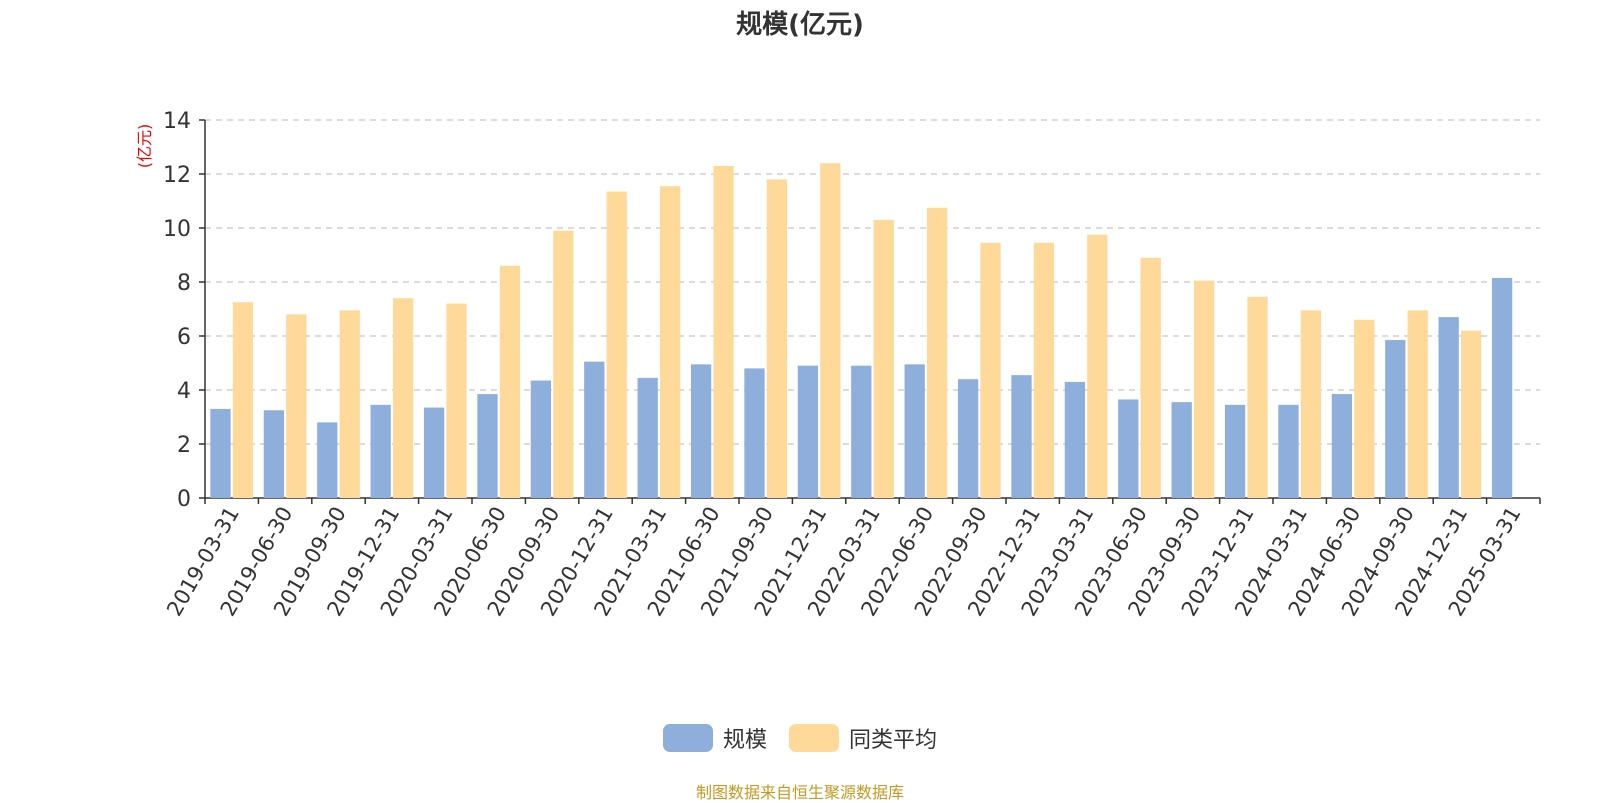 The width and height of the screenshot is (1600, 803). I want to click on legend-item-series-1: 规模, so click(714, 738).